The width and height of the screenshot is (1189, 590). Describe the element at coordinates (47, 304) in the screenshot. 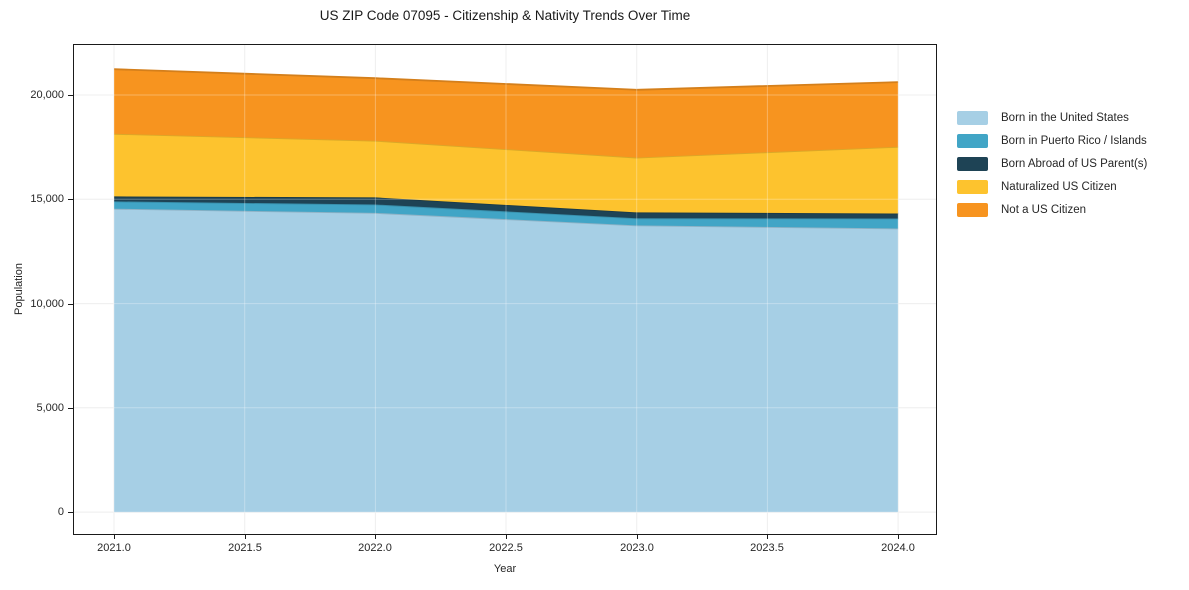

I see `y-axis-tick-label: 10,000` at that location.